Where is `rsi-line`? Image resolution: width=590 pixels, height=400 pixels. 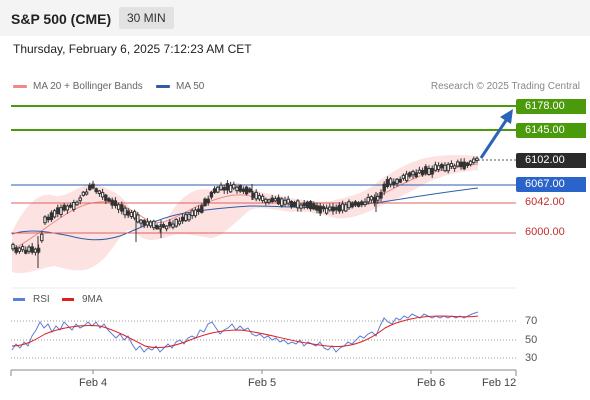
rsi-line is located at coordinates (245, 332).